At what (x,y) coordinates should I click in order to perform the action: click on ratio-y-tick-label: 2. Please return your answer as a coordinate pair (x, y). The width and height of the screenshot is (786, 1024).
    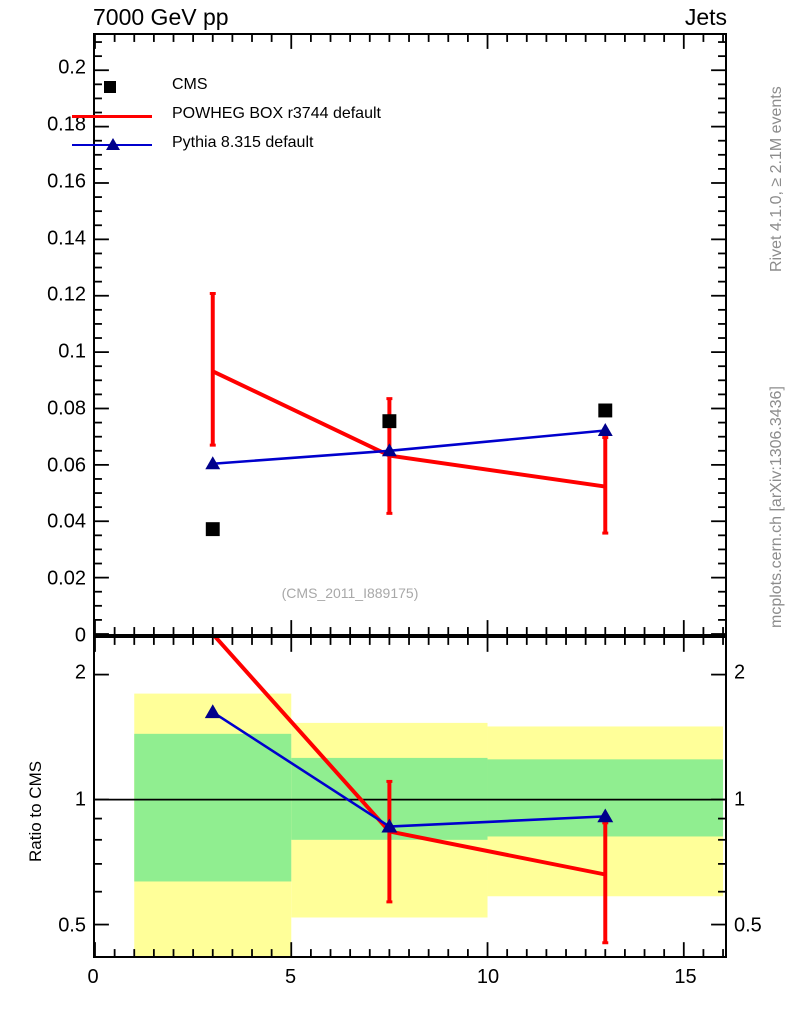
    Looking at the image, I should click on (80, 672).